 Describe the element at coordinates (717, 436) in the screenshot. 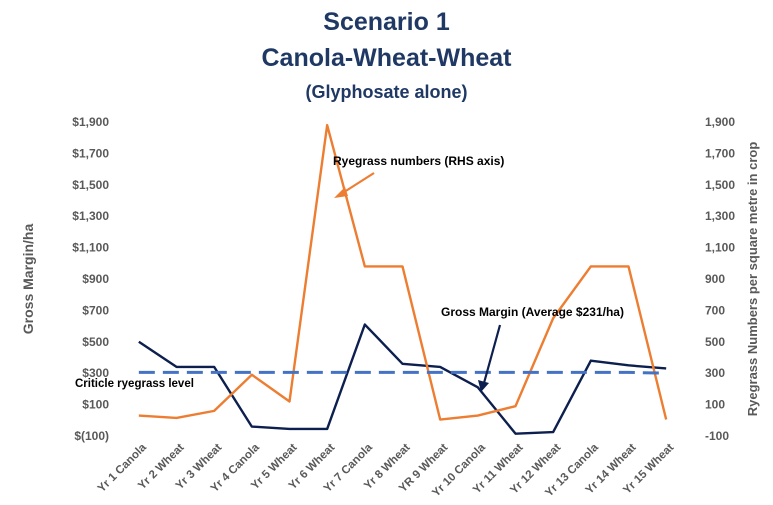

I see `right-tick-label: -100` at that location.